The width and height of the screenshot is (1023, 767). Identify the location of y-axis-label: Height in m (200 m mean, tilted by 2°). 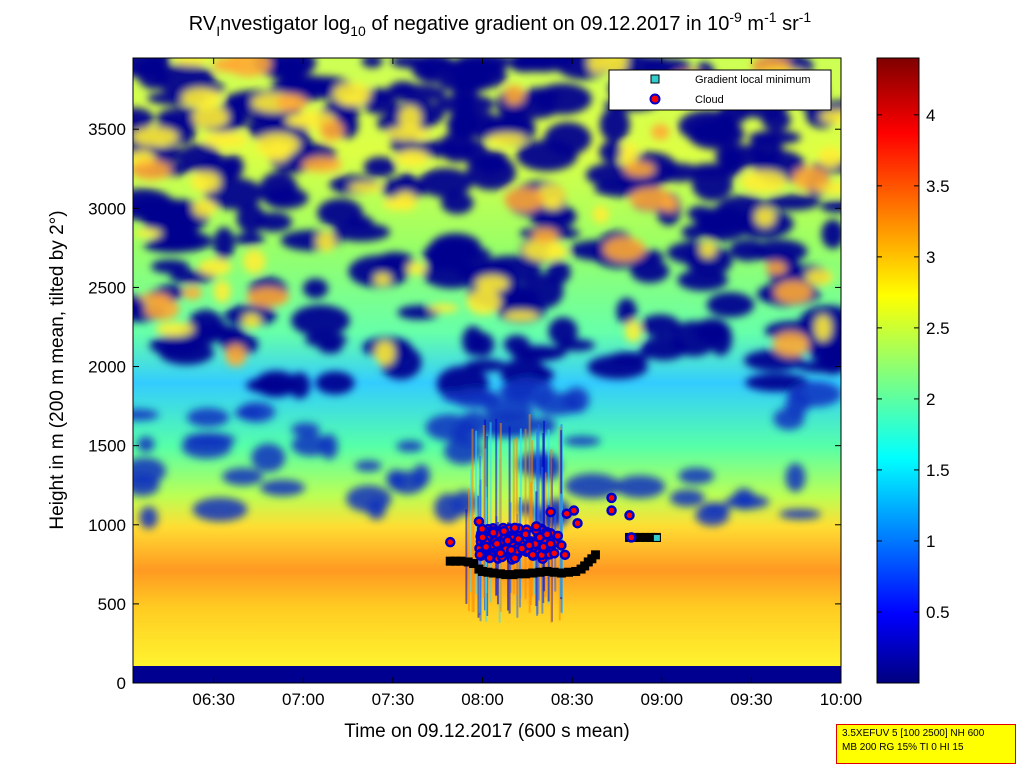
(57, 369).